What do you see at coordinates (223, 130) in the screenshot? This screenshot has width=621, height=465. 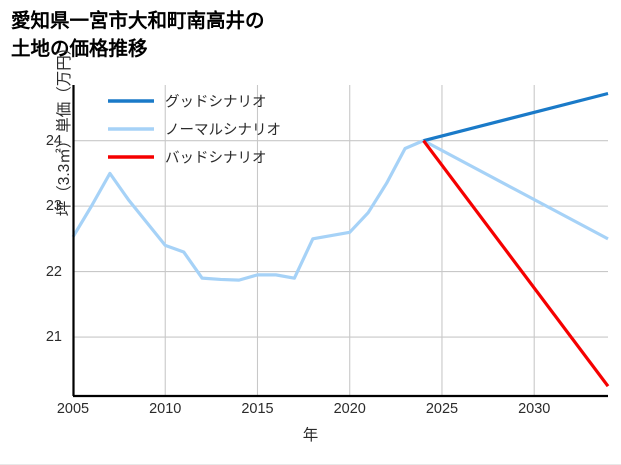 I see `legend-label: ノーマルシナリオ` at bounding box center [223, 130].